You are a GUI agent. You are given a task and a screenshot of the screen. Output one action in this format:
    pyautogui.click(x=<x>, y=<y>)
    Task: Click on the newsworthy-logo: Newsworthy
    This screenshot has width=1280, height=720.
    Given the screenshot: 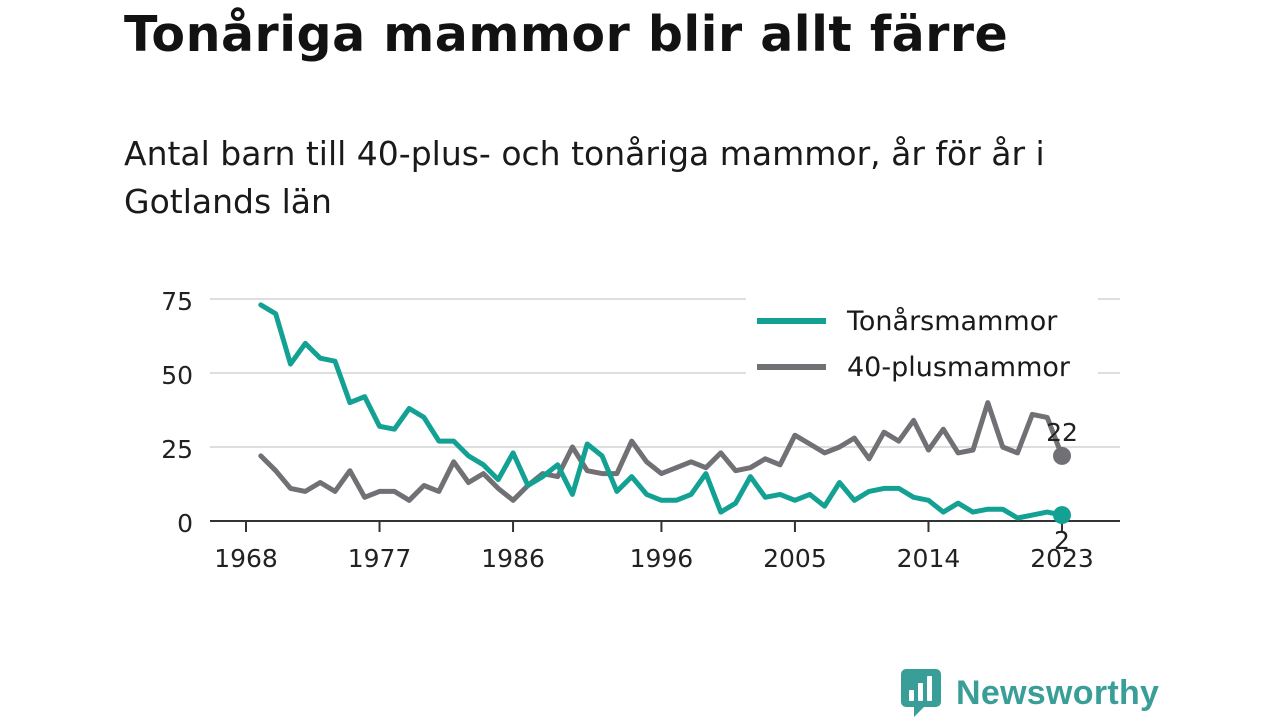 What is the action you would take?
    pyautogui.click(x=1029, y=693)
    